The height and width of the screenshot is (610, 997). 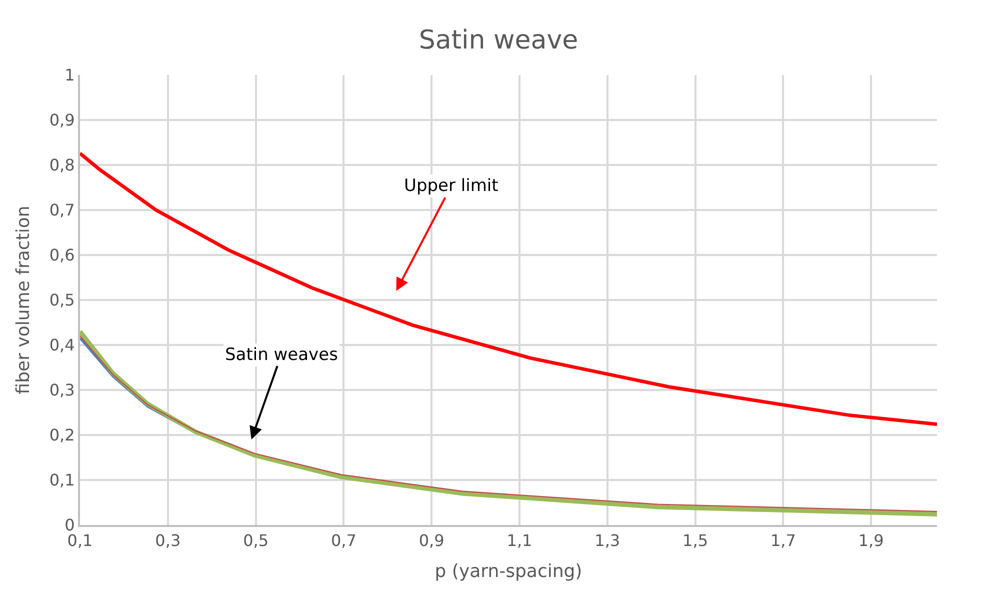 I want to click on y-tick-label: 0, so click(x=69, y=525).